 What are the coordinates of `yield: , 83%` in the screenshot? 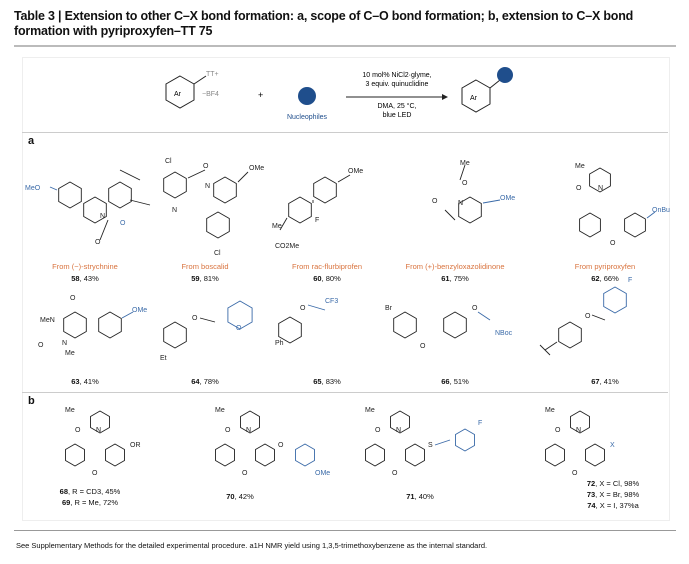 It's located at (331, 381).